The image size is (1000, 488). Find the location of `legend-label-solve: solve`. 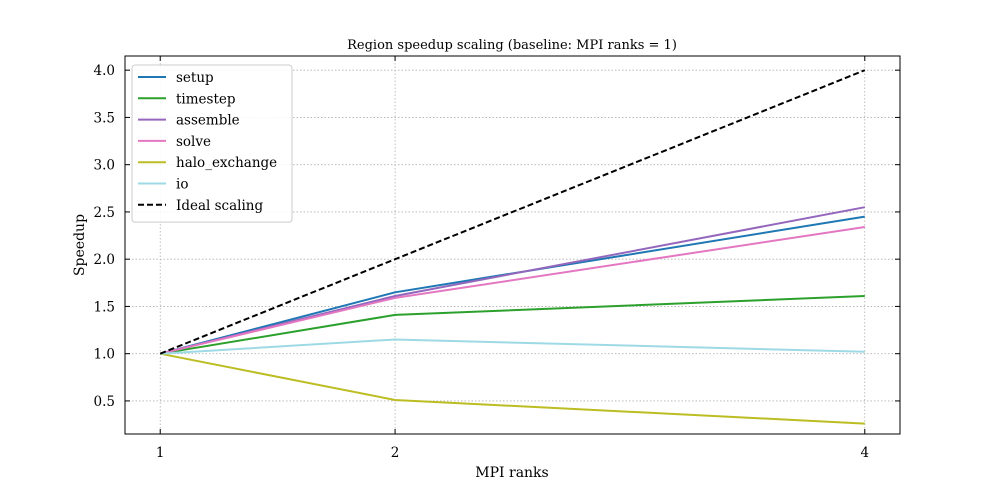

legend-label-solve: solve is located at coordinates (193, 142).